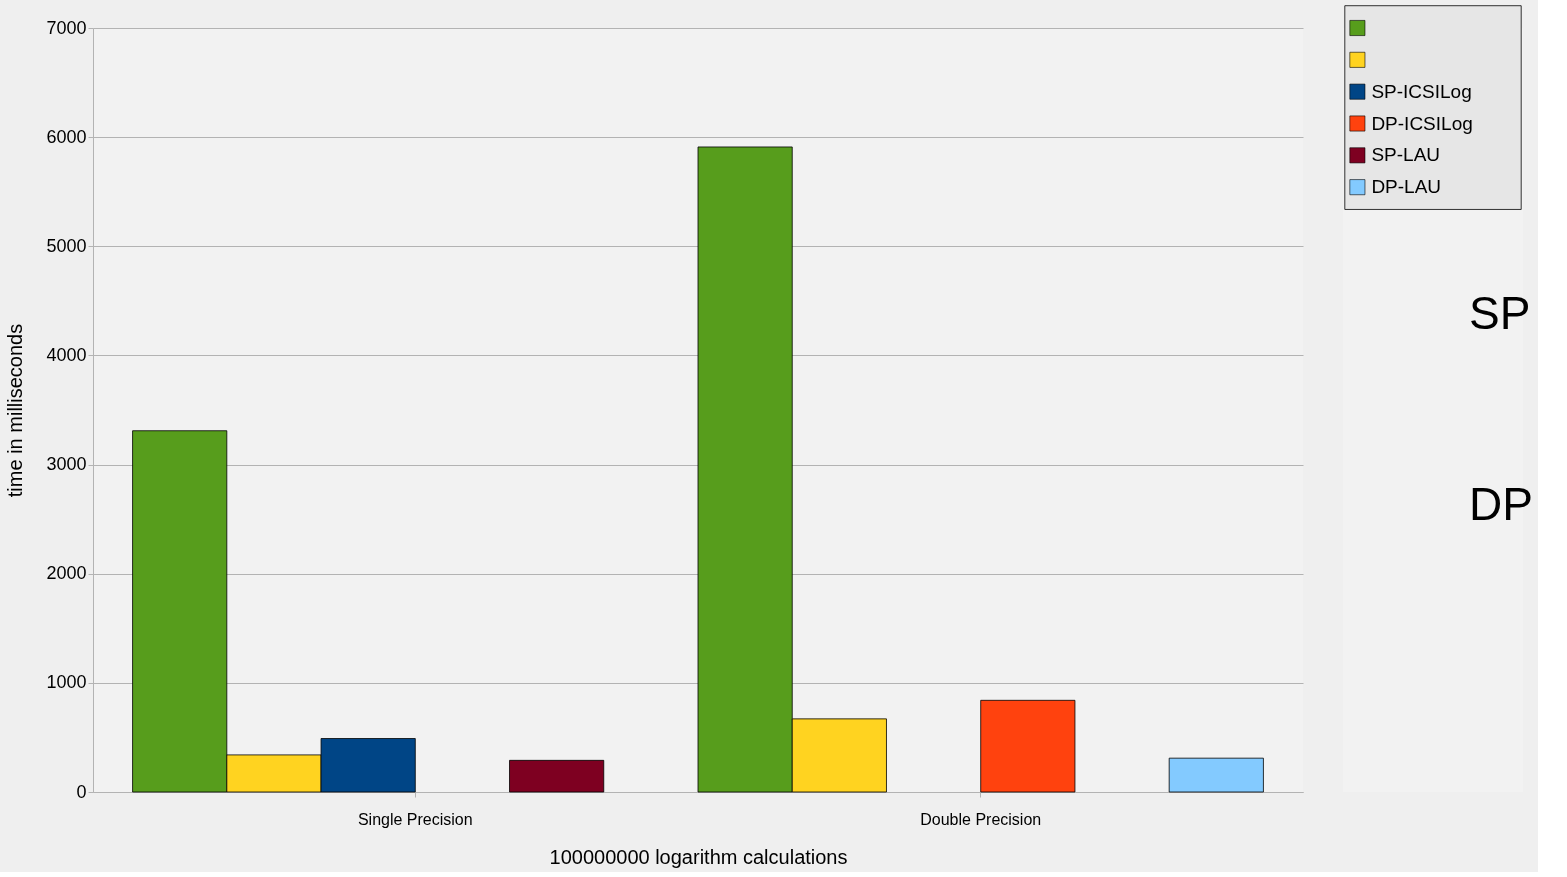 The width and height of the screenshot is (1567, 877). What do you see at coordinates (1422, 123) in the screenshot?
I see `legend-label: DP-ICSILog` at bounding box center [1422, 123].